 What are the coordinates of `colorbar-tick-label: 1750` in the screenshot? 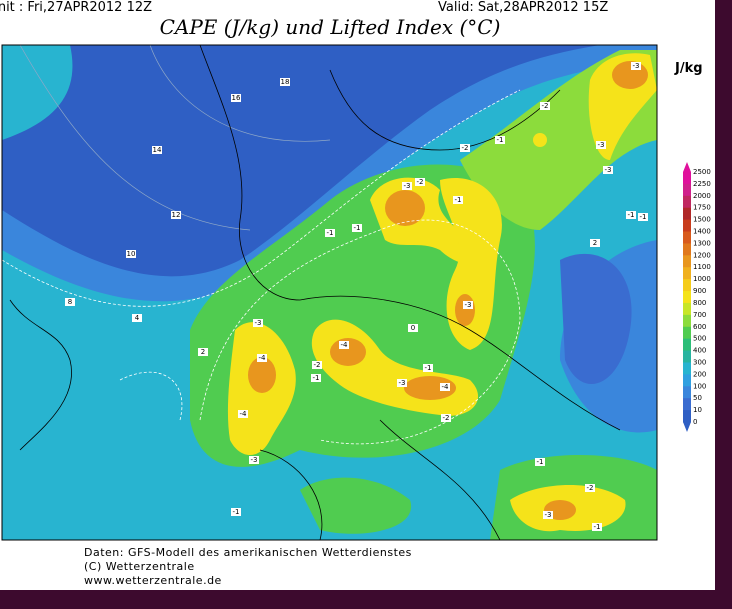 It's located at (702, 208).